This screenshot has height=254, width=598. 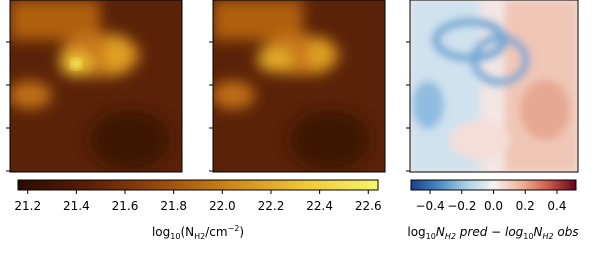 I want to click on tick-label: 0.2, so click(x=525, y=206).